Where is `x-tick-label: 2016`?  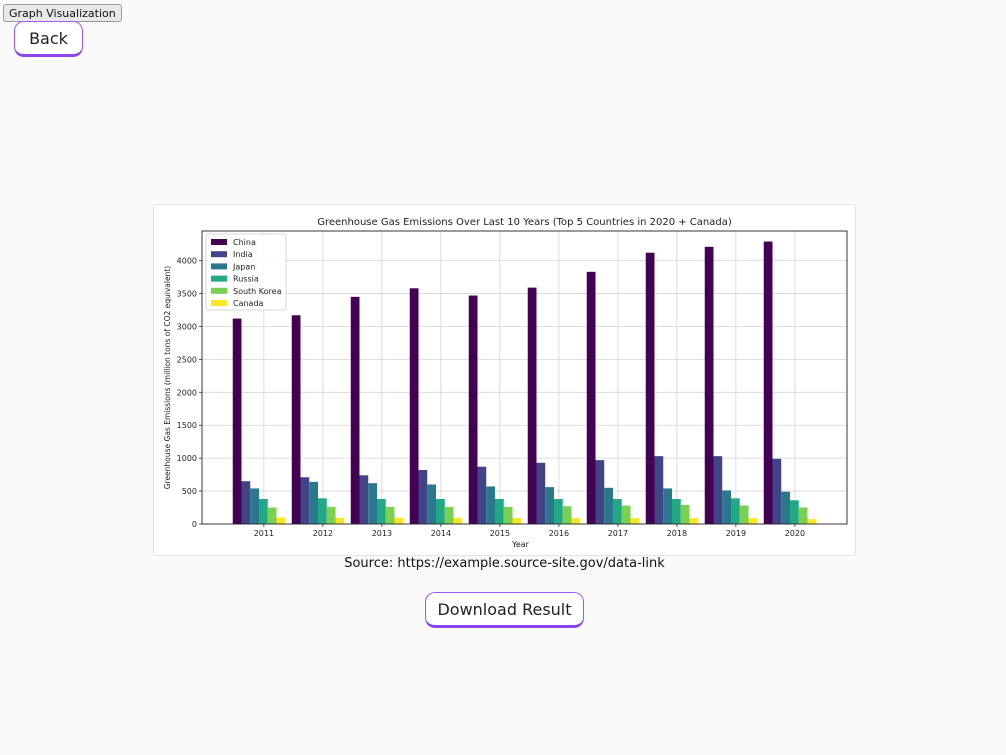 x-tick-label: 2016 is located at coordinates (559, 533).